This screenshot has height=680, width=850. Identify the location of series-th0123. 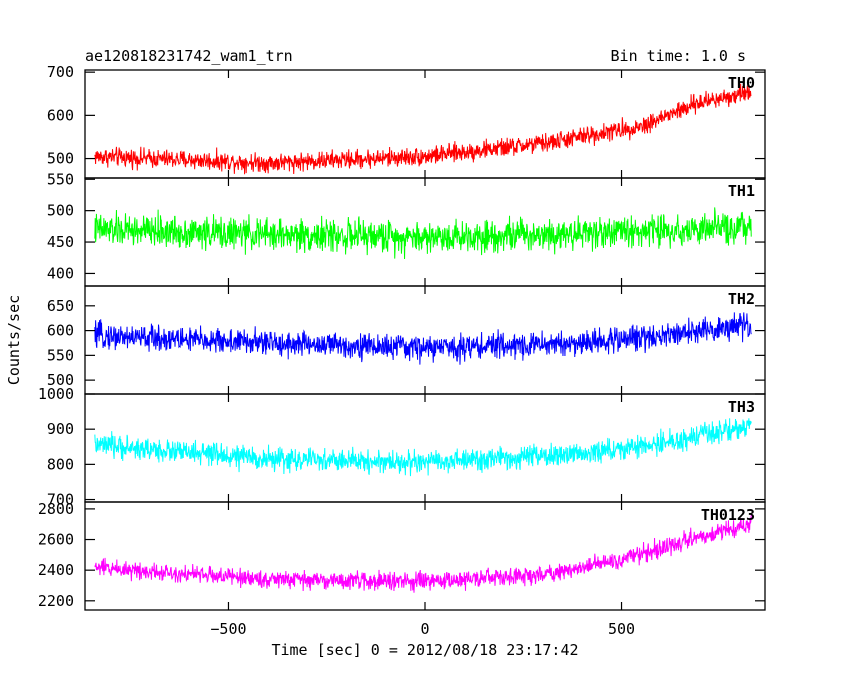
(423, 553).